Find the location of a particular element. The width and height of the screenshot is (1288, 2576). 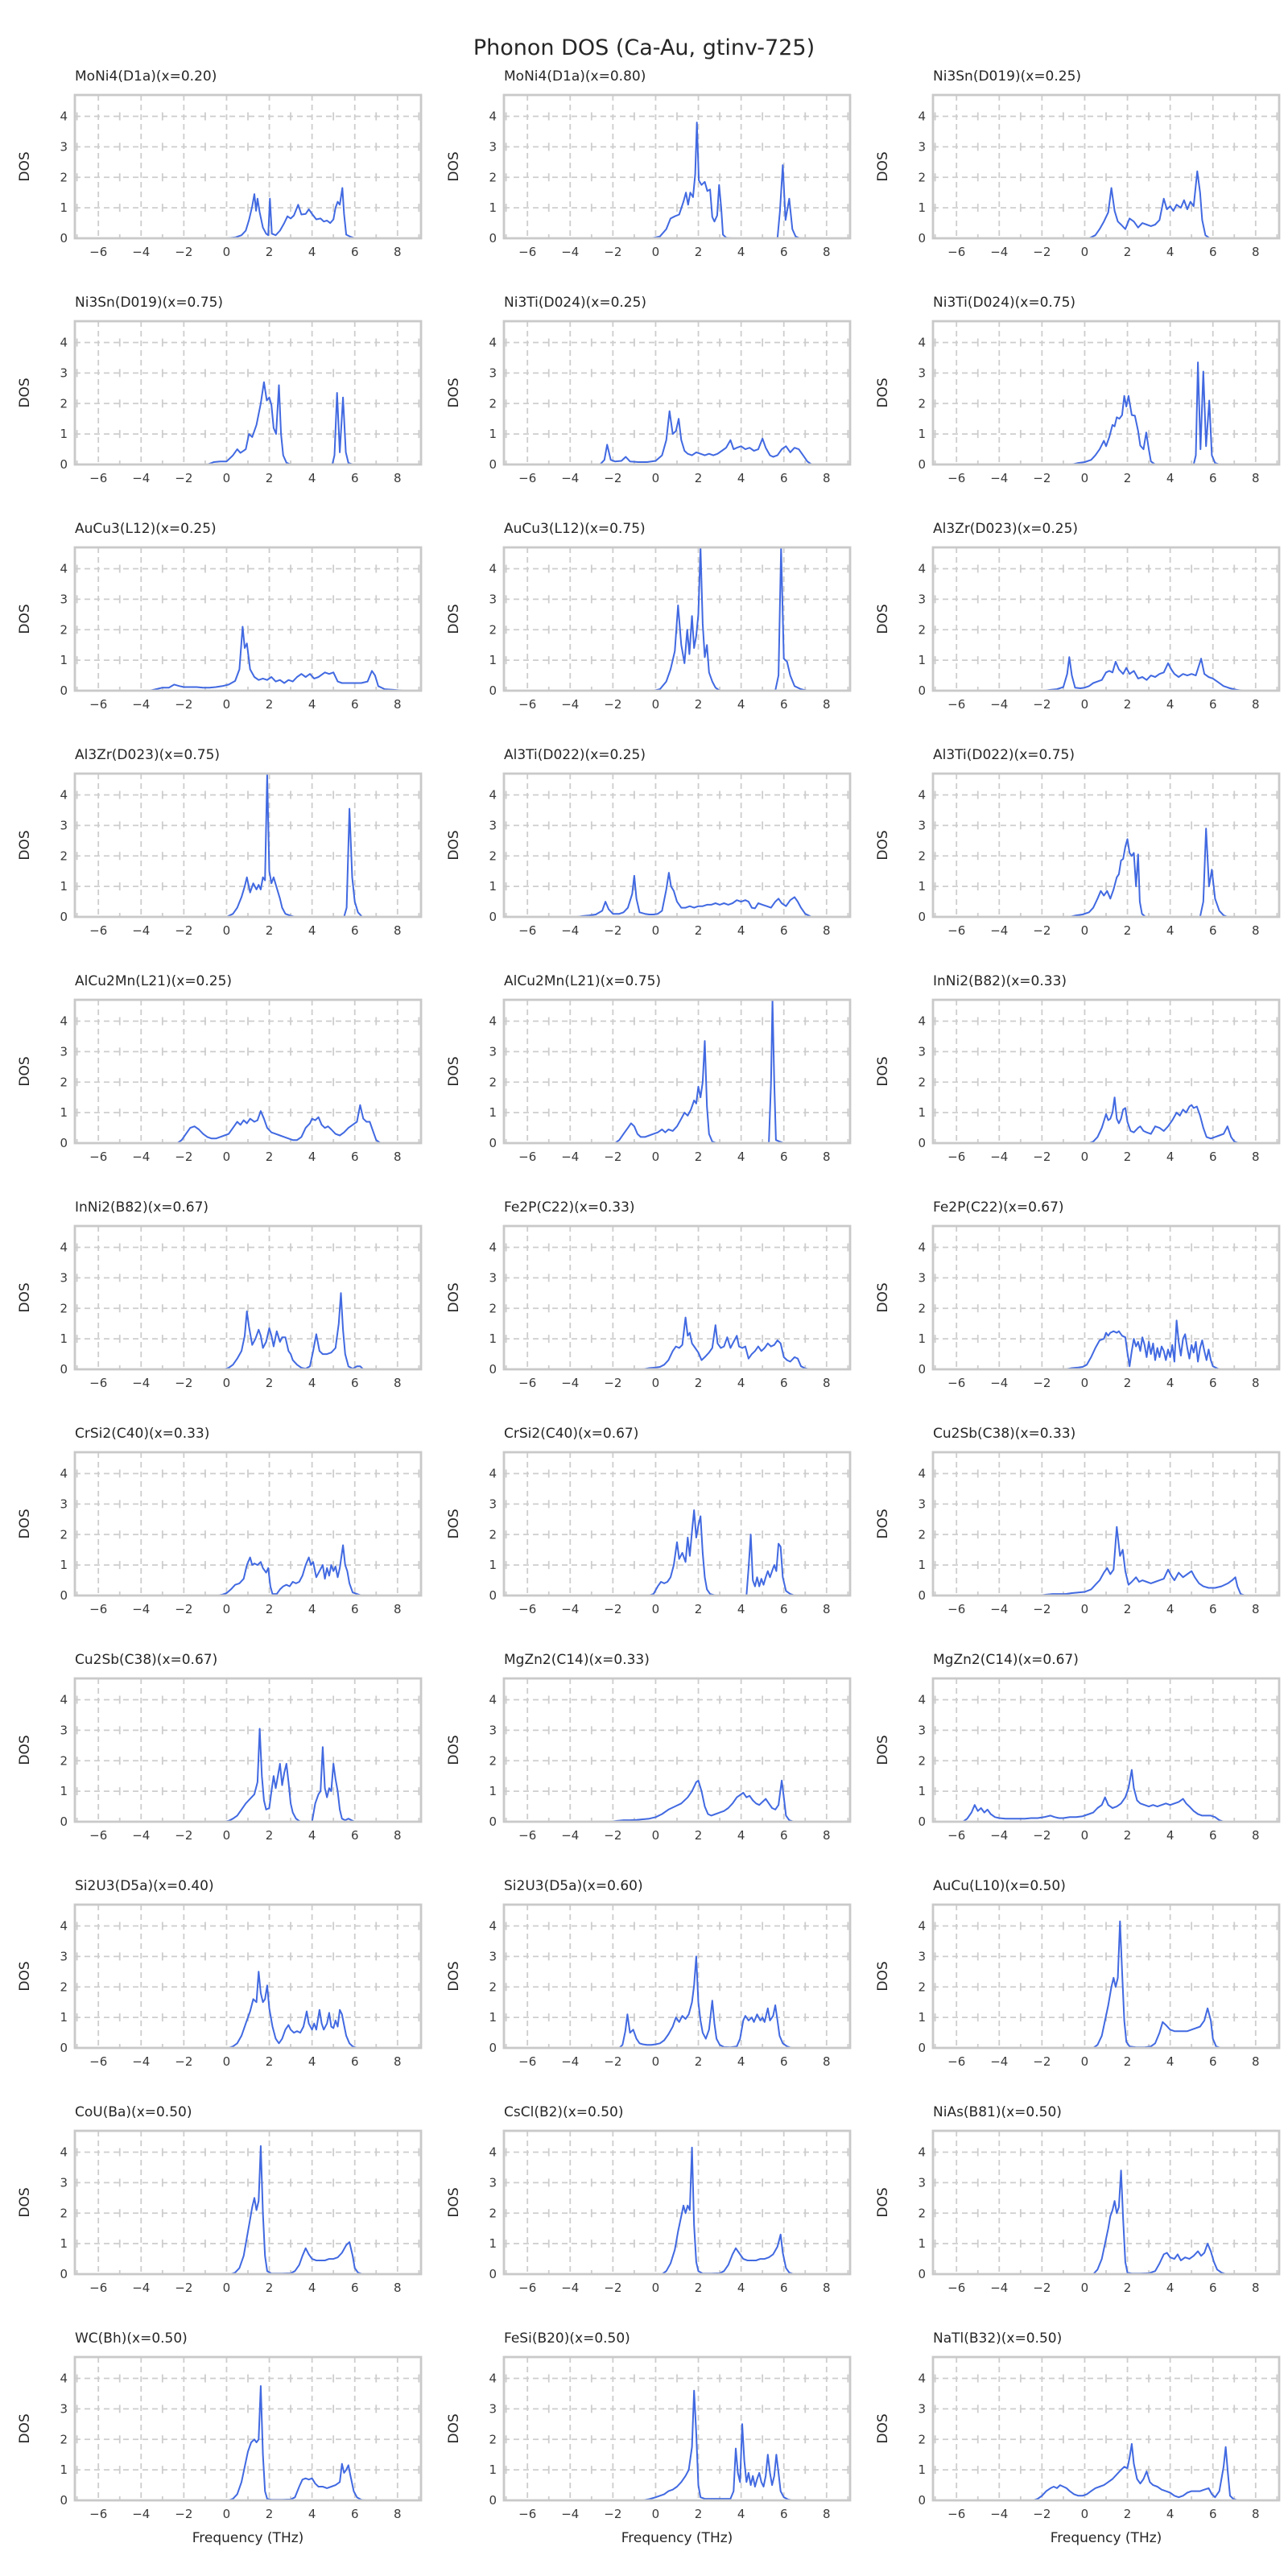

subplot-title: MoNi4(D1a)(x=0.20) is located at coordinates (146, 76).